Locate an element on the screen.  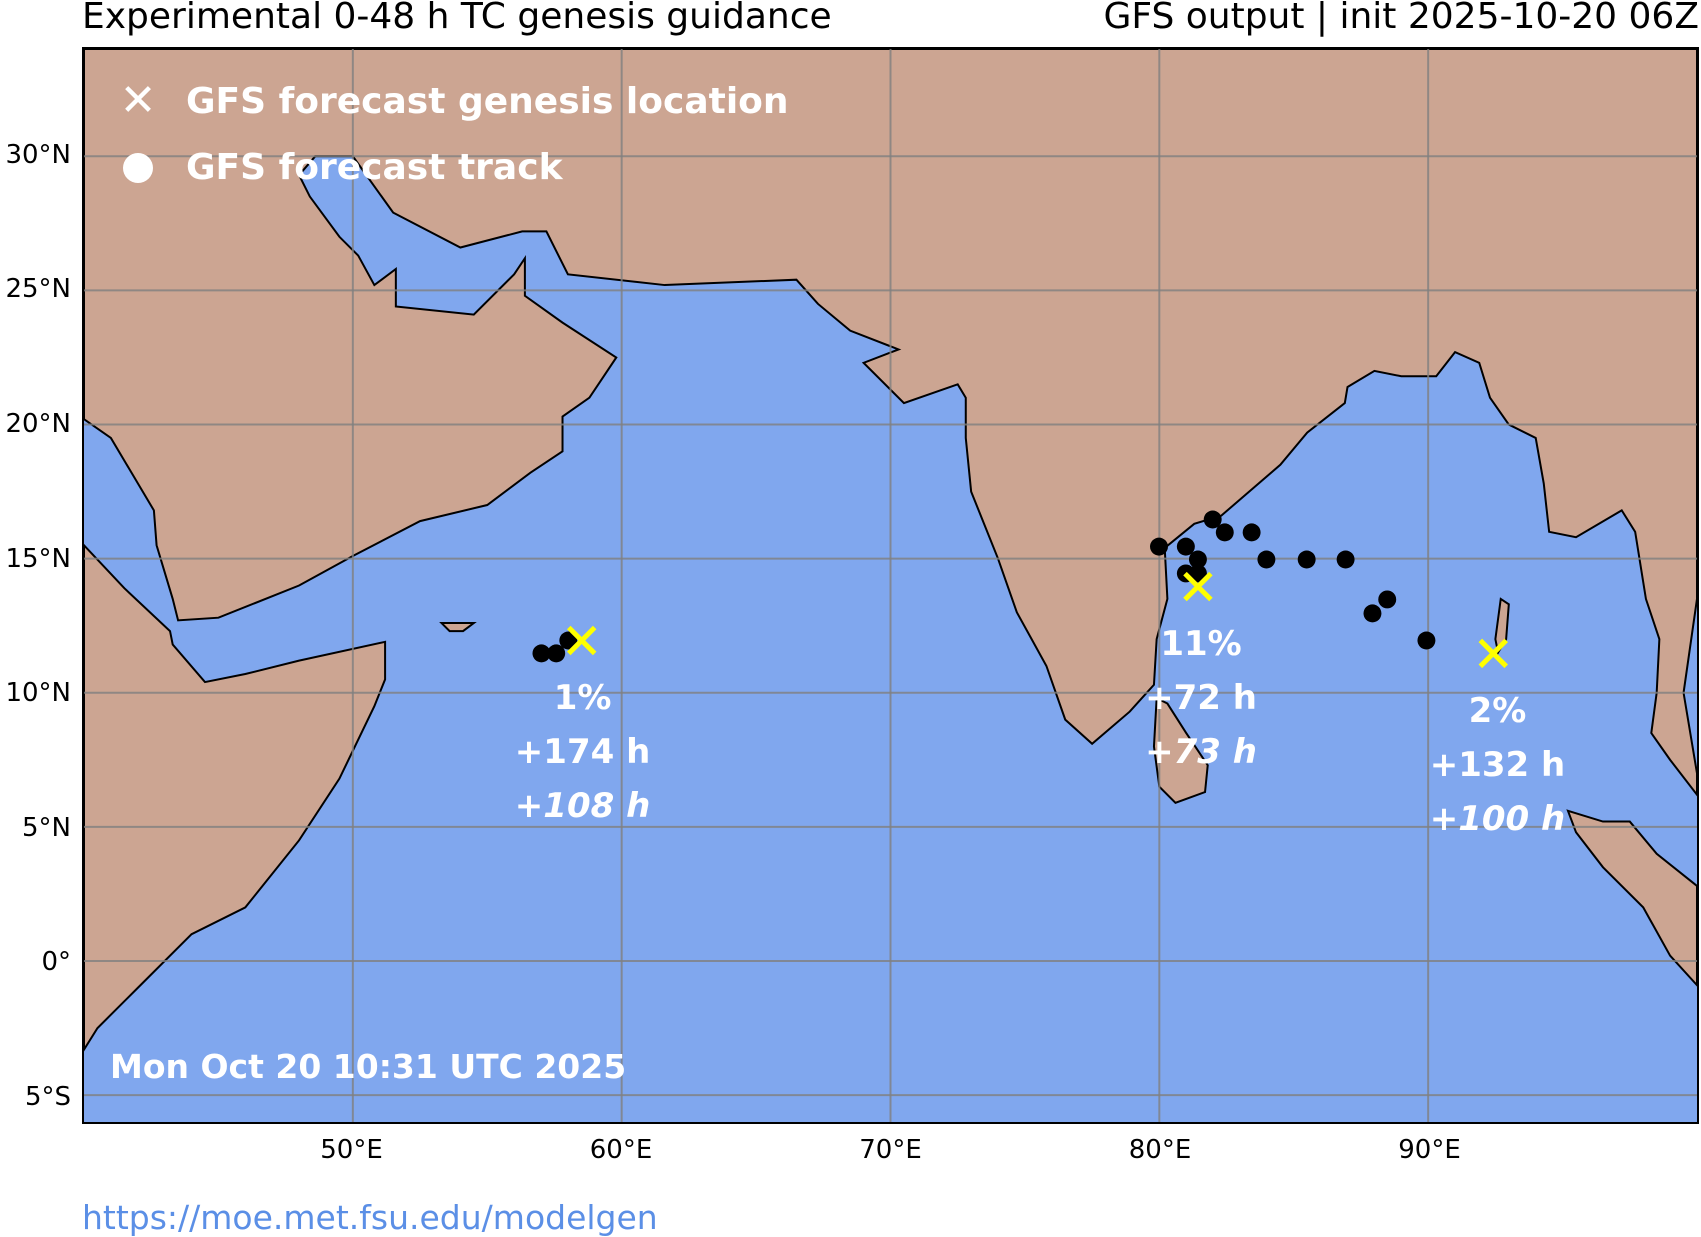
x-marker-icon: ✕ is located at coordinates (138, 100).